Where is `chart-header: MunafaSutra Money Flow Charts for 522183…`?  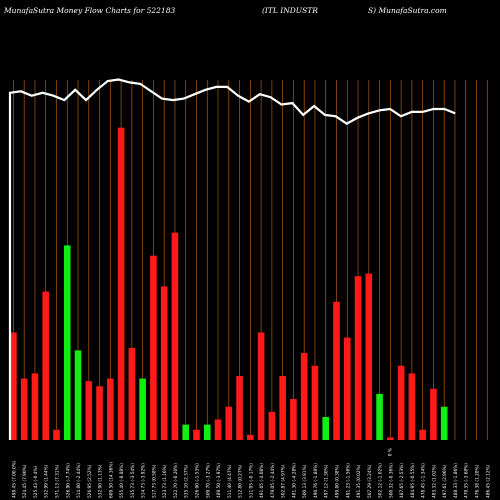 chart-header: MunafaSutra Money Flow Charts for 522183… is located at coordinates (250, 12).